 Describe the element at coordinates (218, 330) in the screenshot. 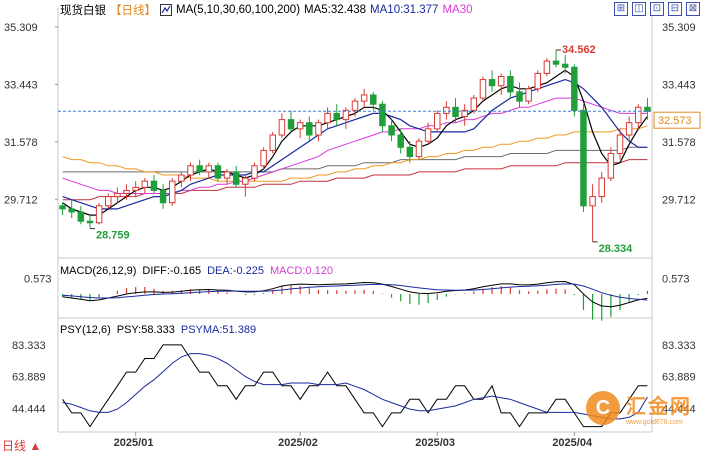

I see `psyma-value: PSYMA:51.389` at that location.